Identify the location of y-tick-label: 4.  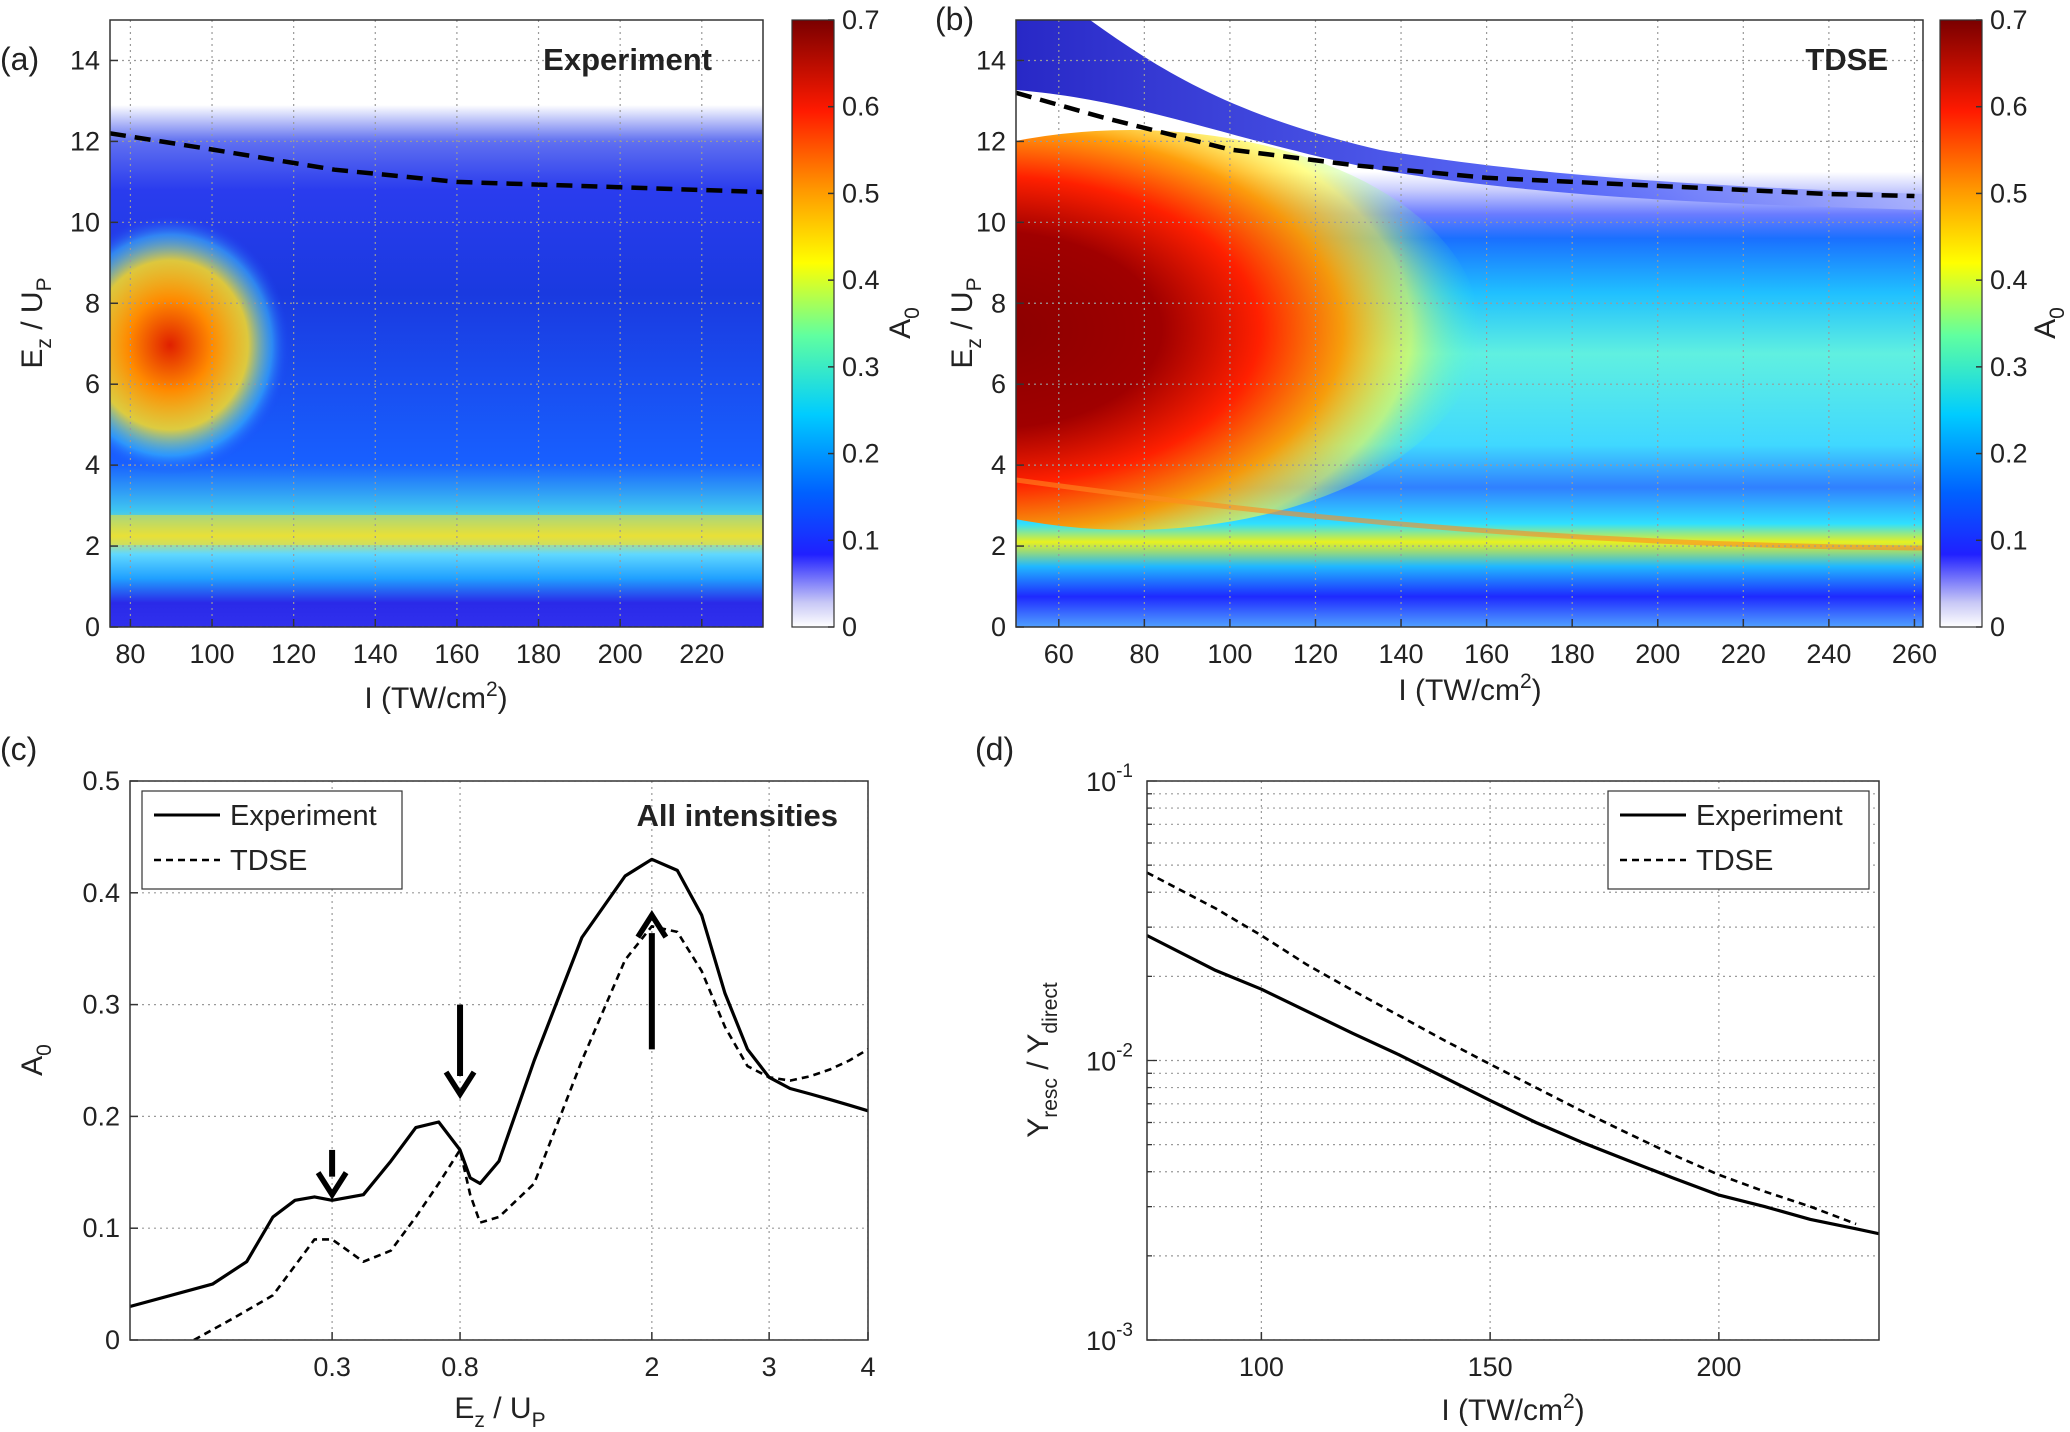
(998, 465).